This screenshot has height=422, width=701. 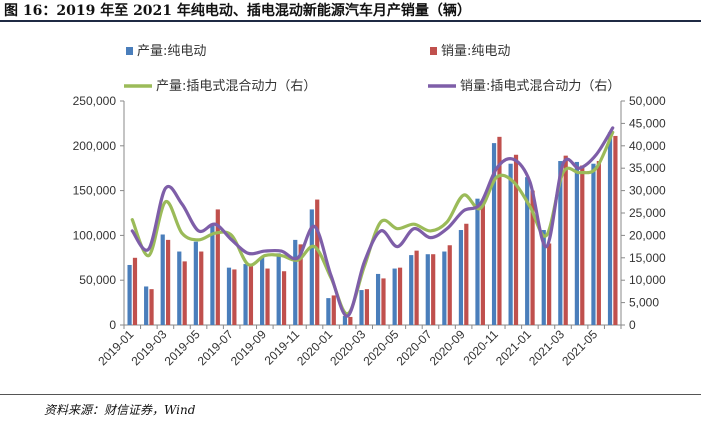 I want to click on source-note: 资料来源：财信证券，Wind, so click(x=120, y=410).